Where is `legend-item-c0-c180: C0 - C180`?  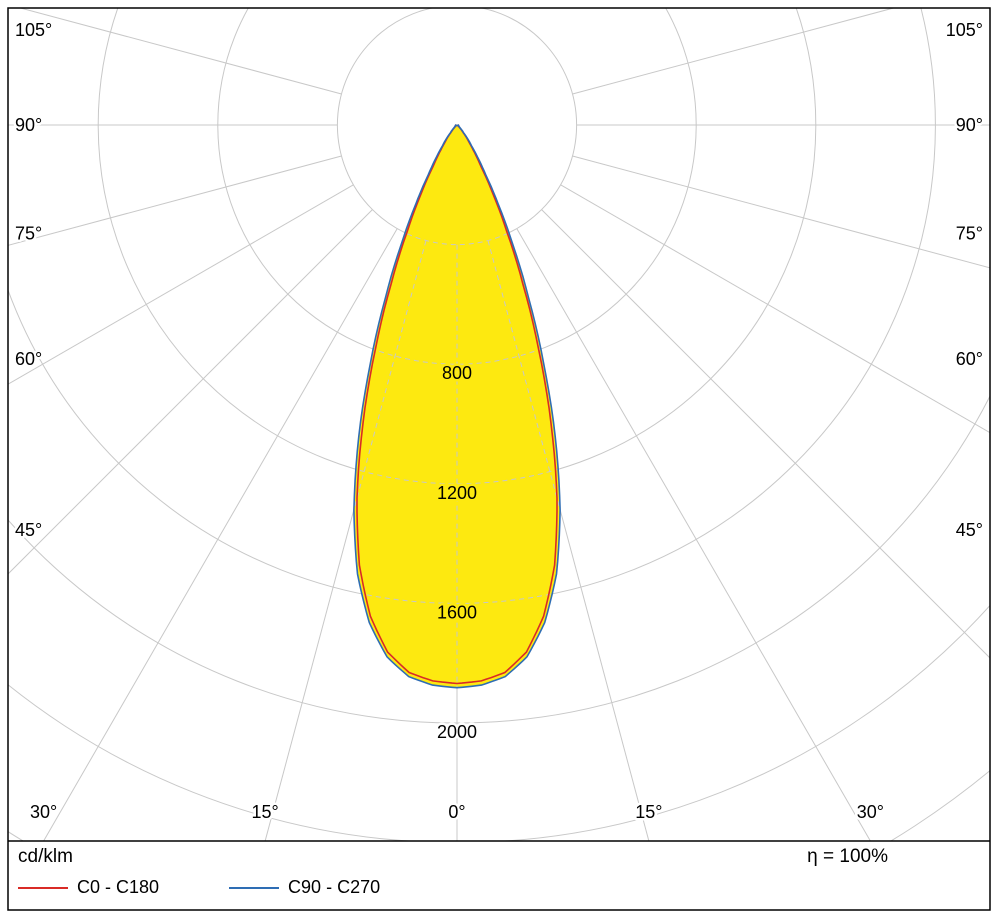
legend-item-c0-c180: C0 - C180 is located at coordinates (88, 887).